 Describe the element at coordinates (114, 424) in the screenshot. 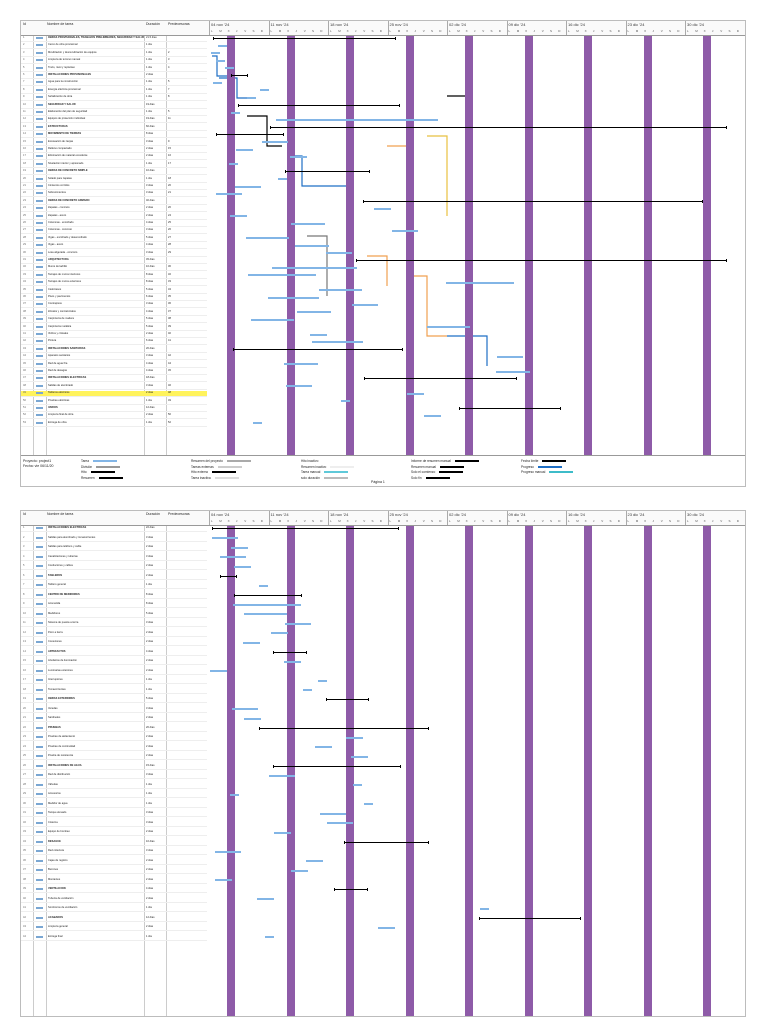

I see `task-row: 53 Entrega de obra 1 día 52` at that location.